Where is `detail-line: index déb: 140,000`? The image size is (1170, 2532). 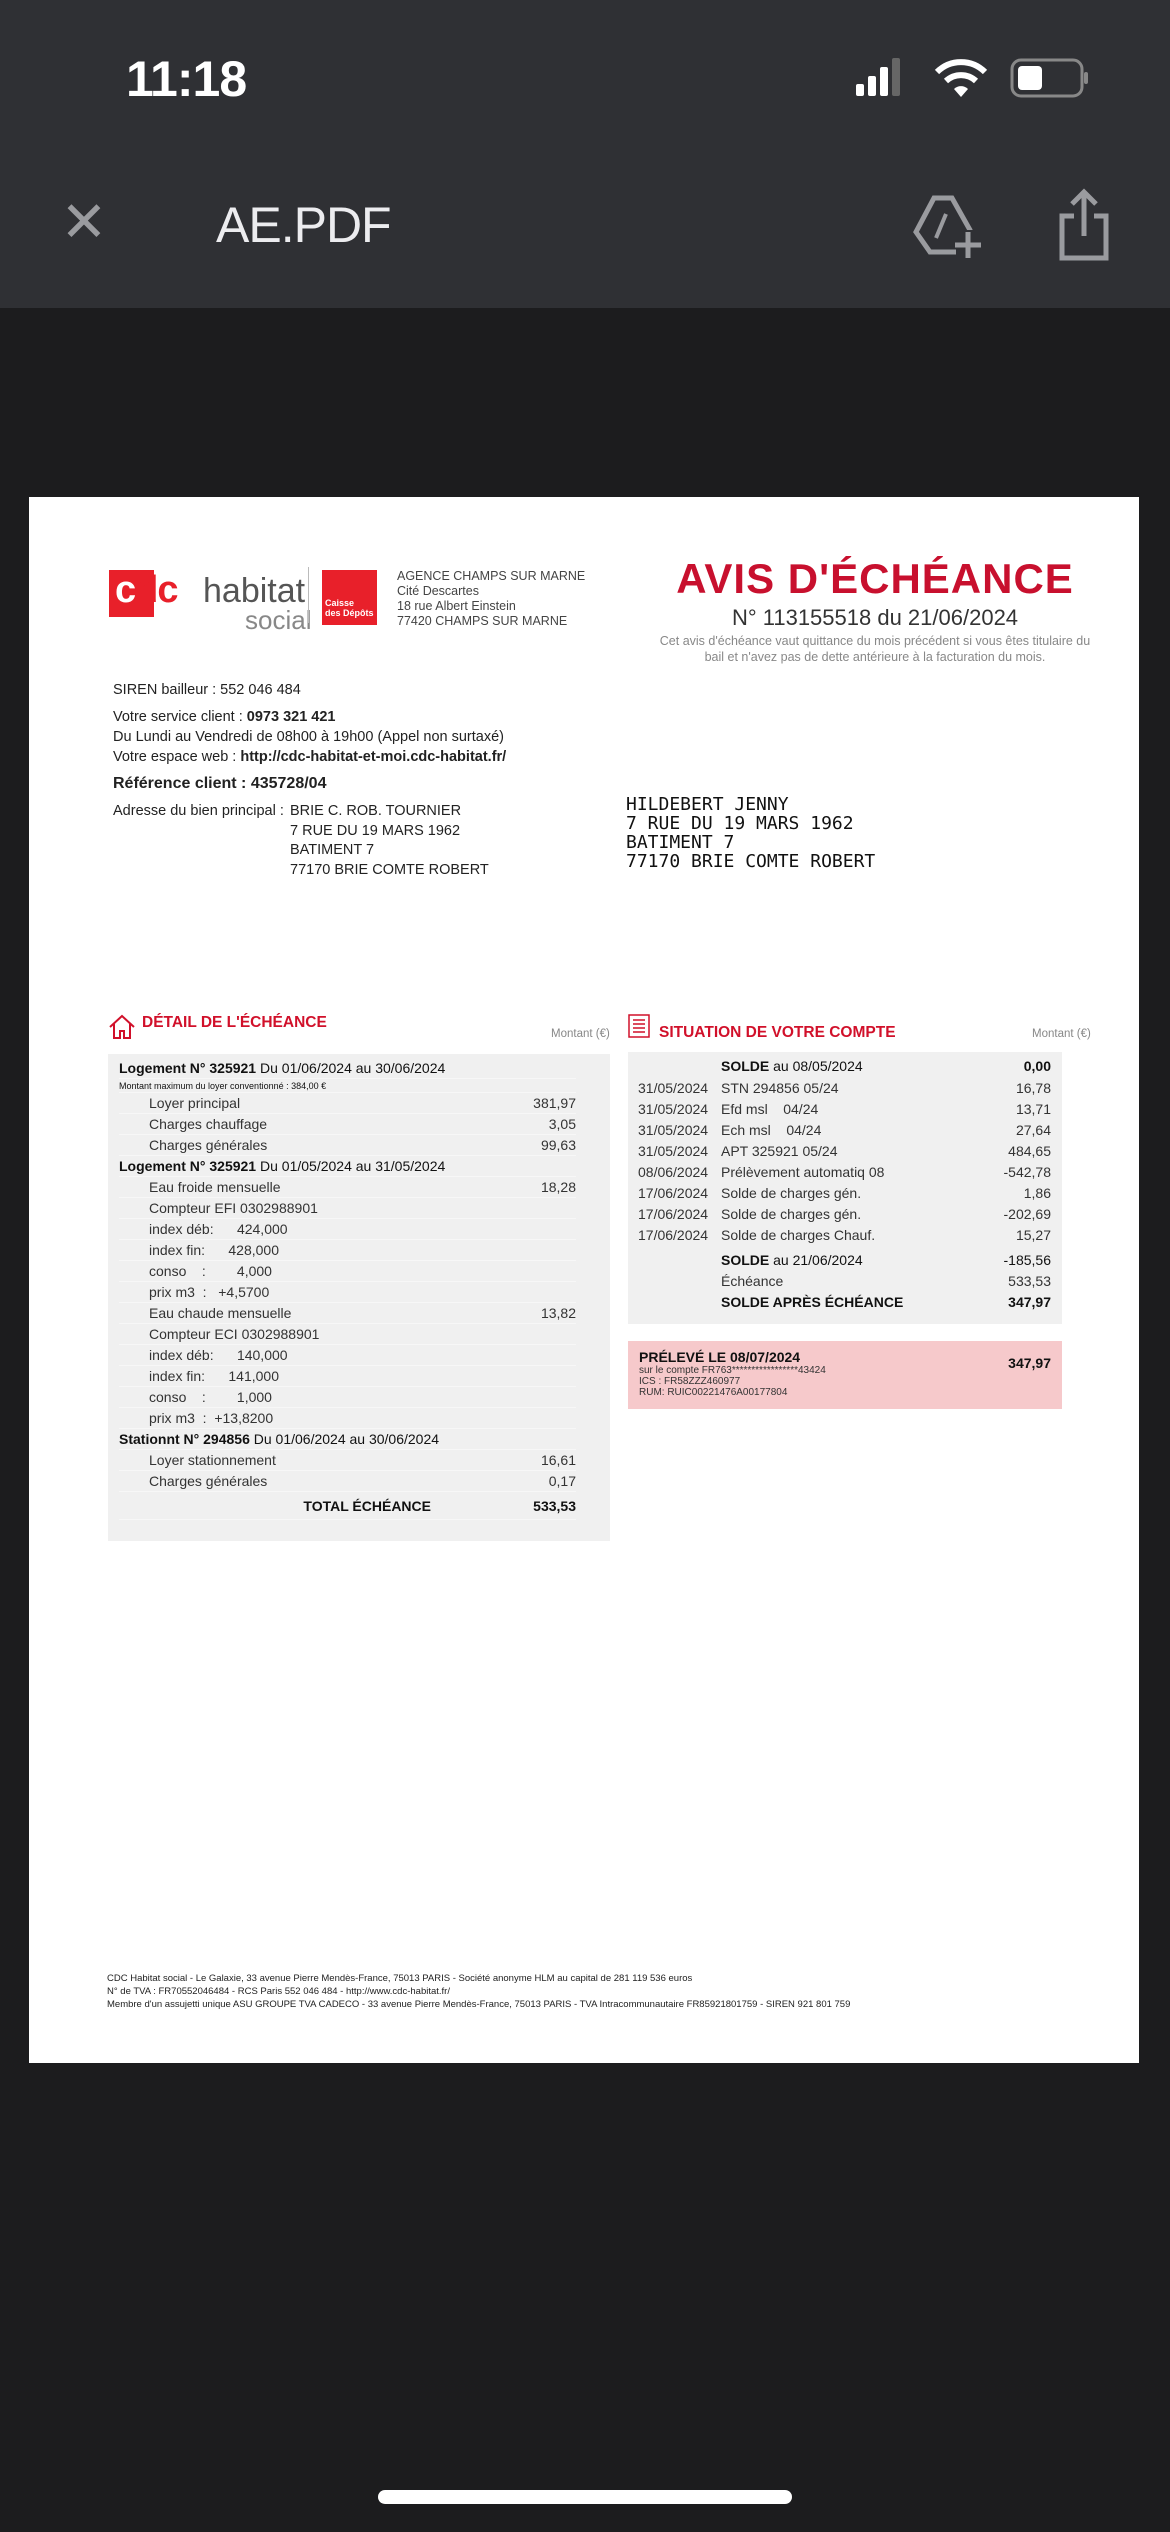 detail-line: index déb: 140,000 is located at coordinates (347, 1355).